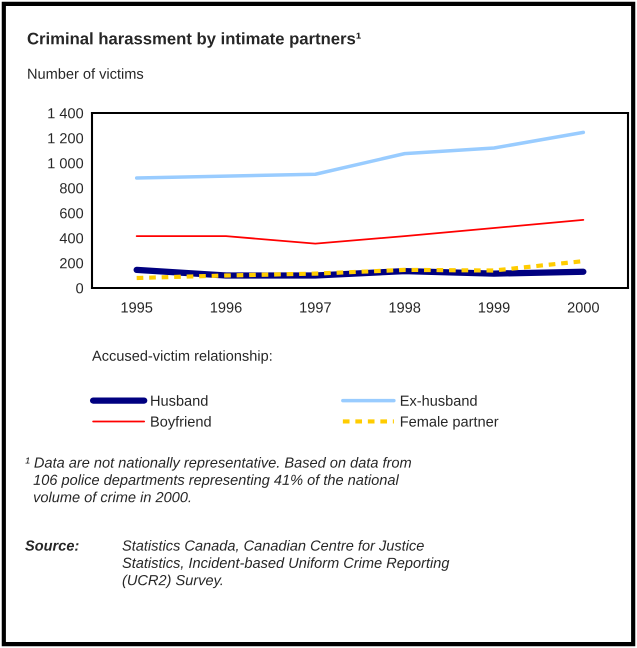  I want to click on y-tick-label: 600, so click(72, 213).